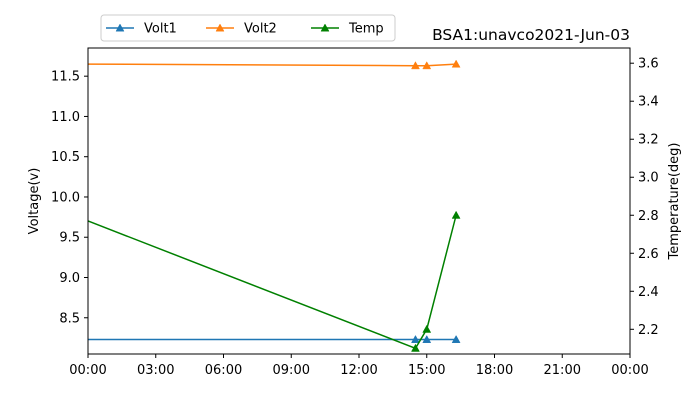  I want to click on y2-tick-label: 3.6, so click(648, 64).